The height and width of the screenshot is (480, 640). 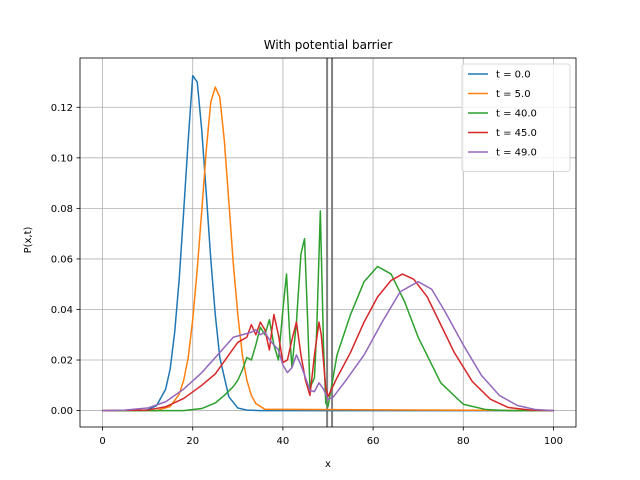 What do you see at coordinates (553, 441) in the screenshot?
I see `x-tick-label: 100` at bounding box center [553, 441].